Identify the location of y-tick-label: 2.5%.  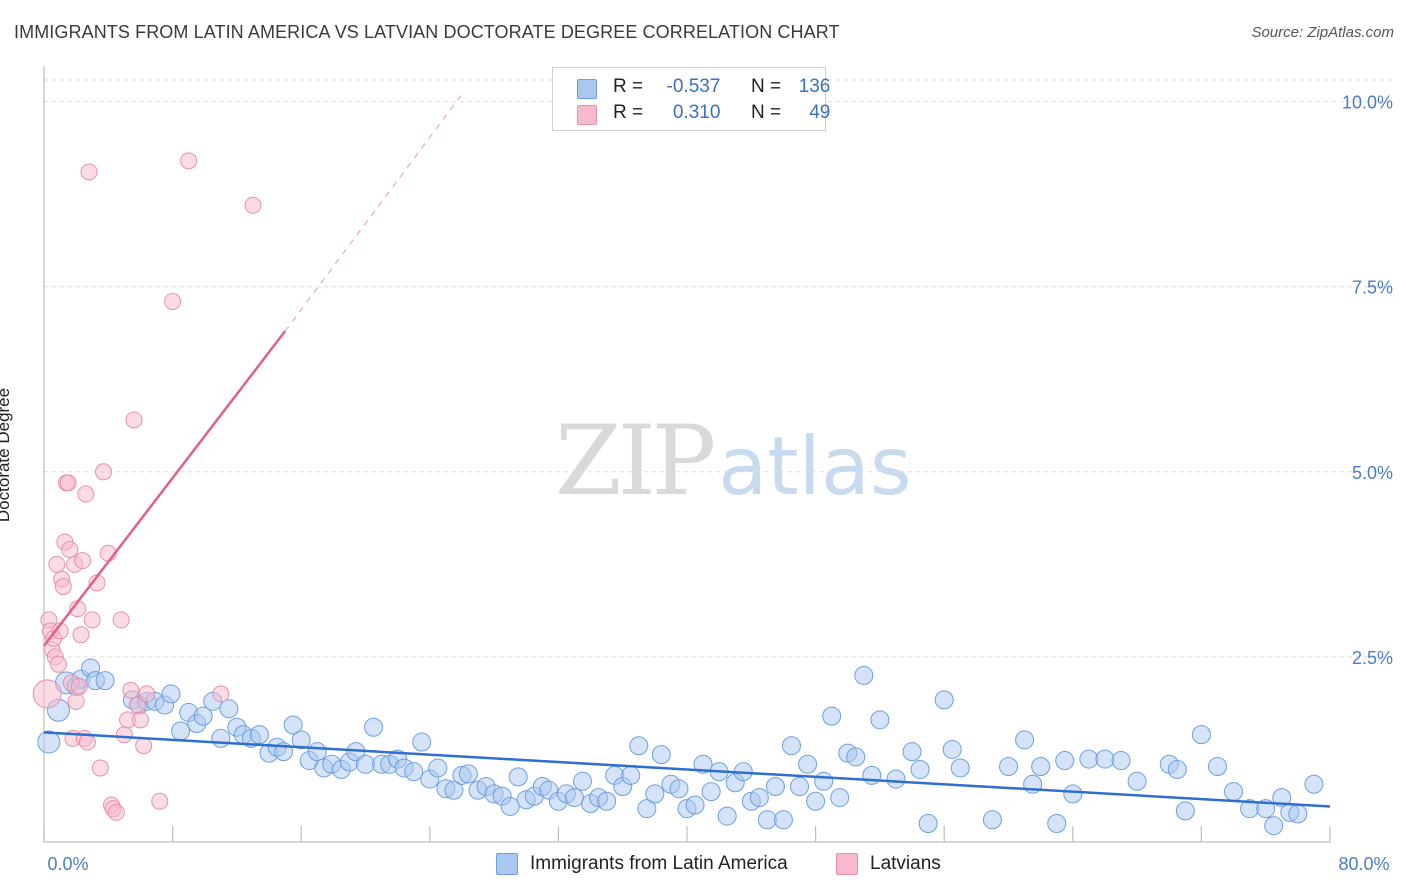
(1372, 658).